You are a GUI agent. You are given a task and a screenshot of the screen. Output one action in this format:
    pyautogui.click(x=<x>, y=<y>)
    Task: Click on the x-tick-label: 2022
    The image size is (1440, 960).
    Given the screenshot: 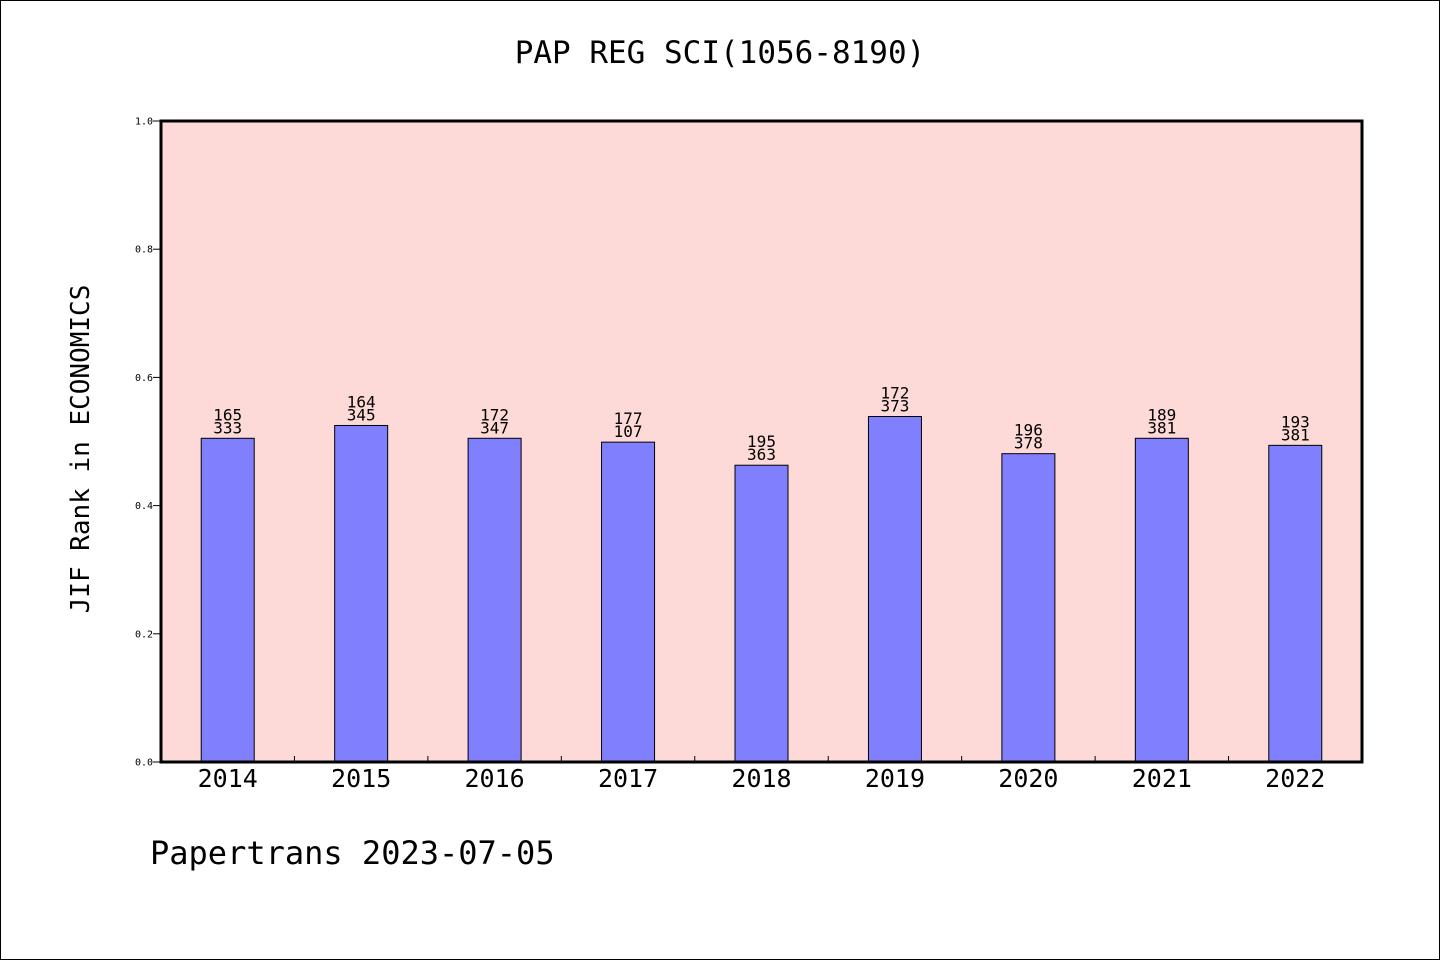 What is the action you would take?
    pyautogui.click(x=1295, y=778)
    